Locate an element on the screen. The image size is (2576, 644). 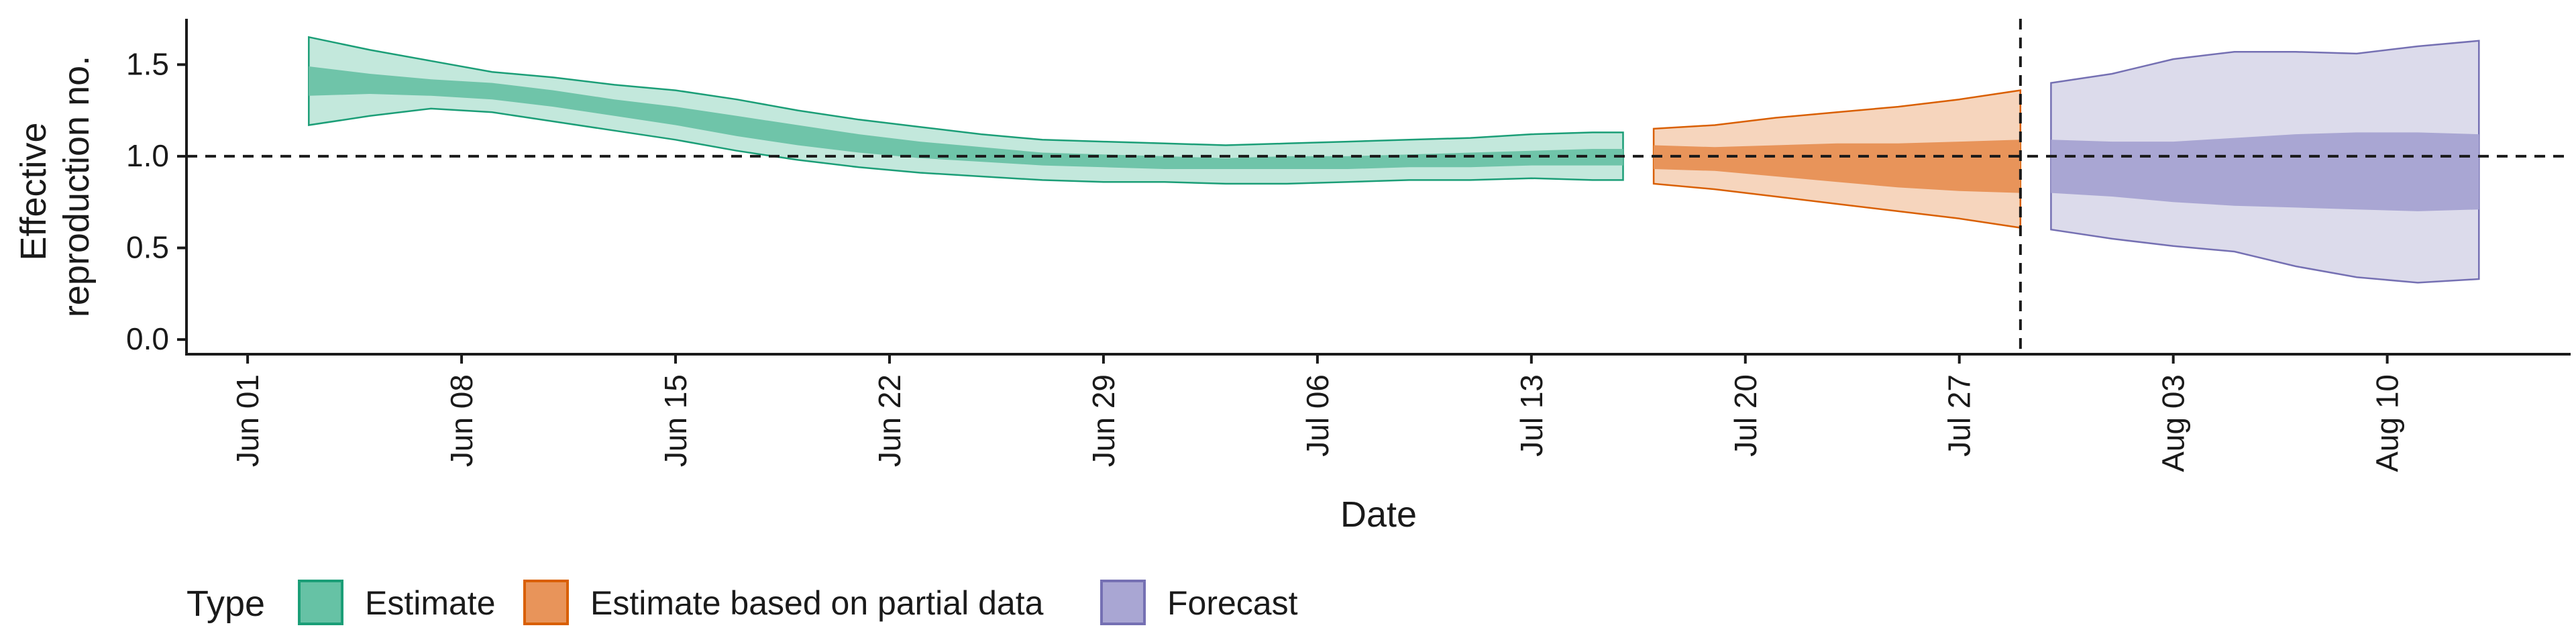
legend-key-forecast is located at coordinates (1123, 602).